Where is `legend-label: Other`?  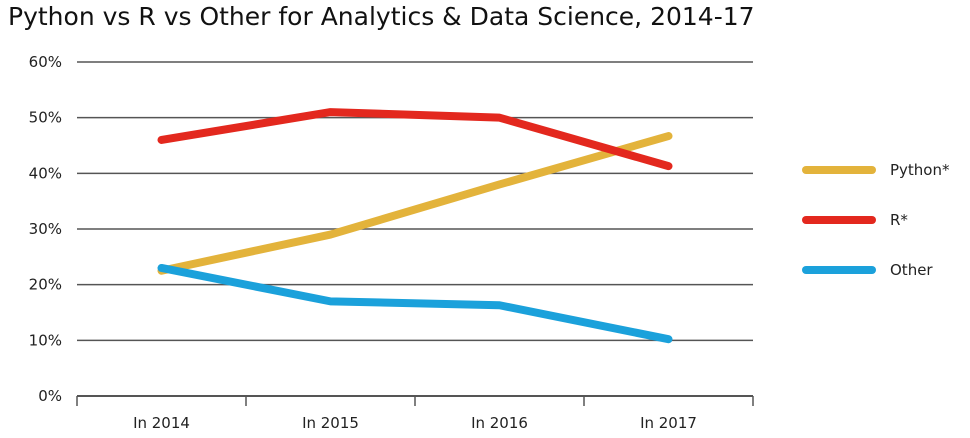 legend-label: Other is located at coordinates (911, 270).